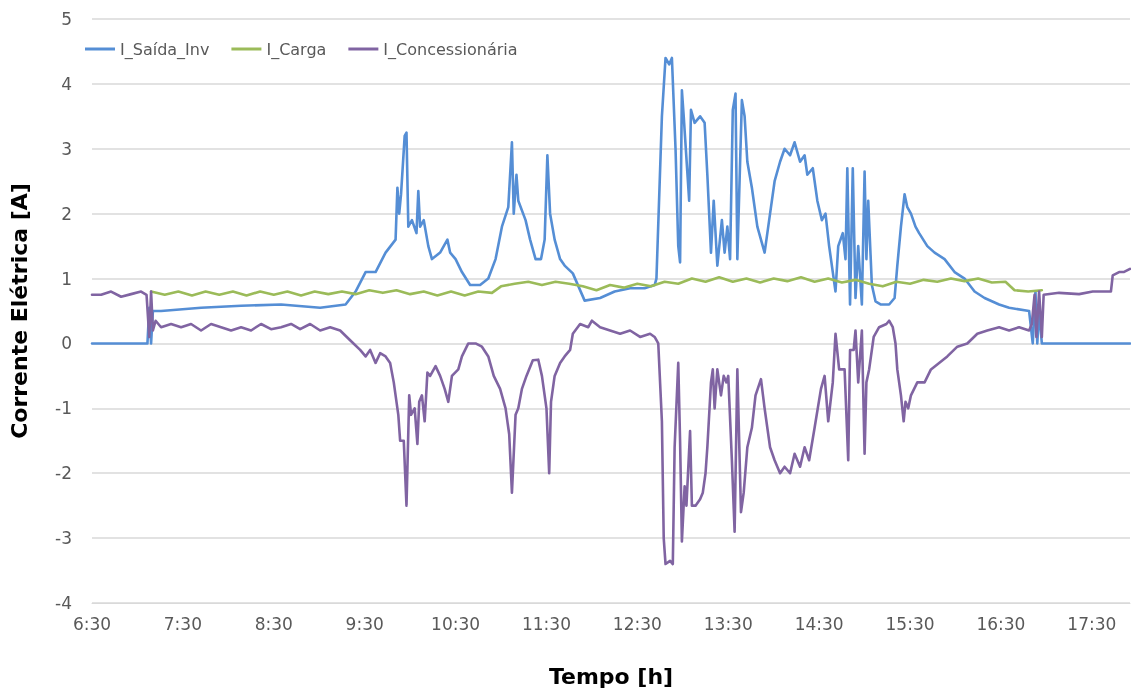  I want to click on x-tick-label: 13:30, so click(728, 623).